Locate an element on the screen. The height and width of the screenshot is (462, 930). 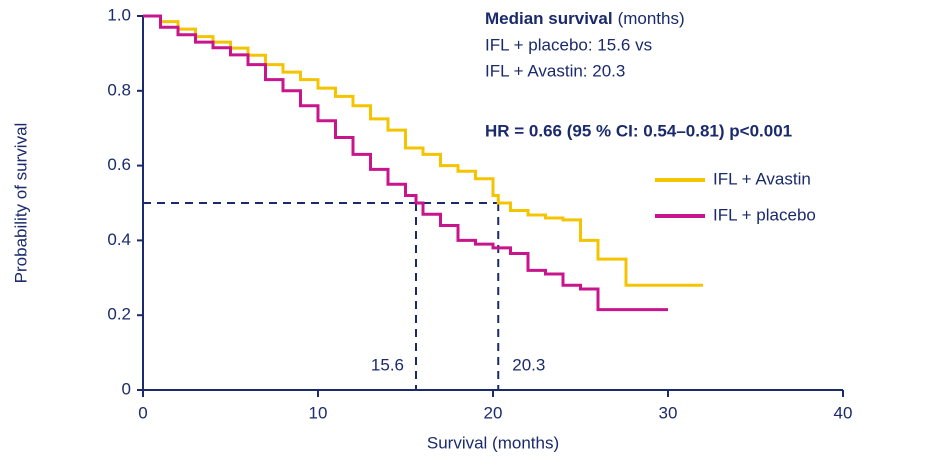
annotation-line: IFL + Avastin: 20.3 is located at coordinates (555, 70).